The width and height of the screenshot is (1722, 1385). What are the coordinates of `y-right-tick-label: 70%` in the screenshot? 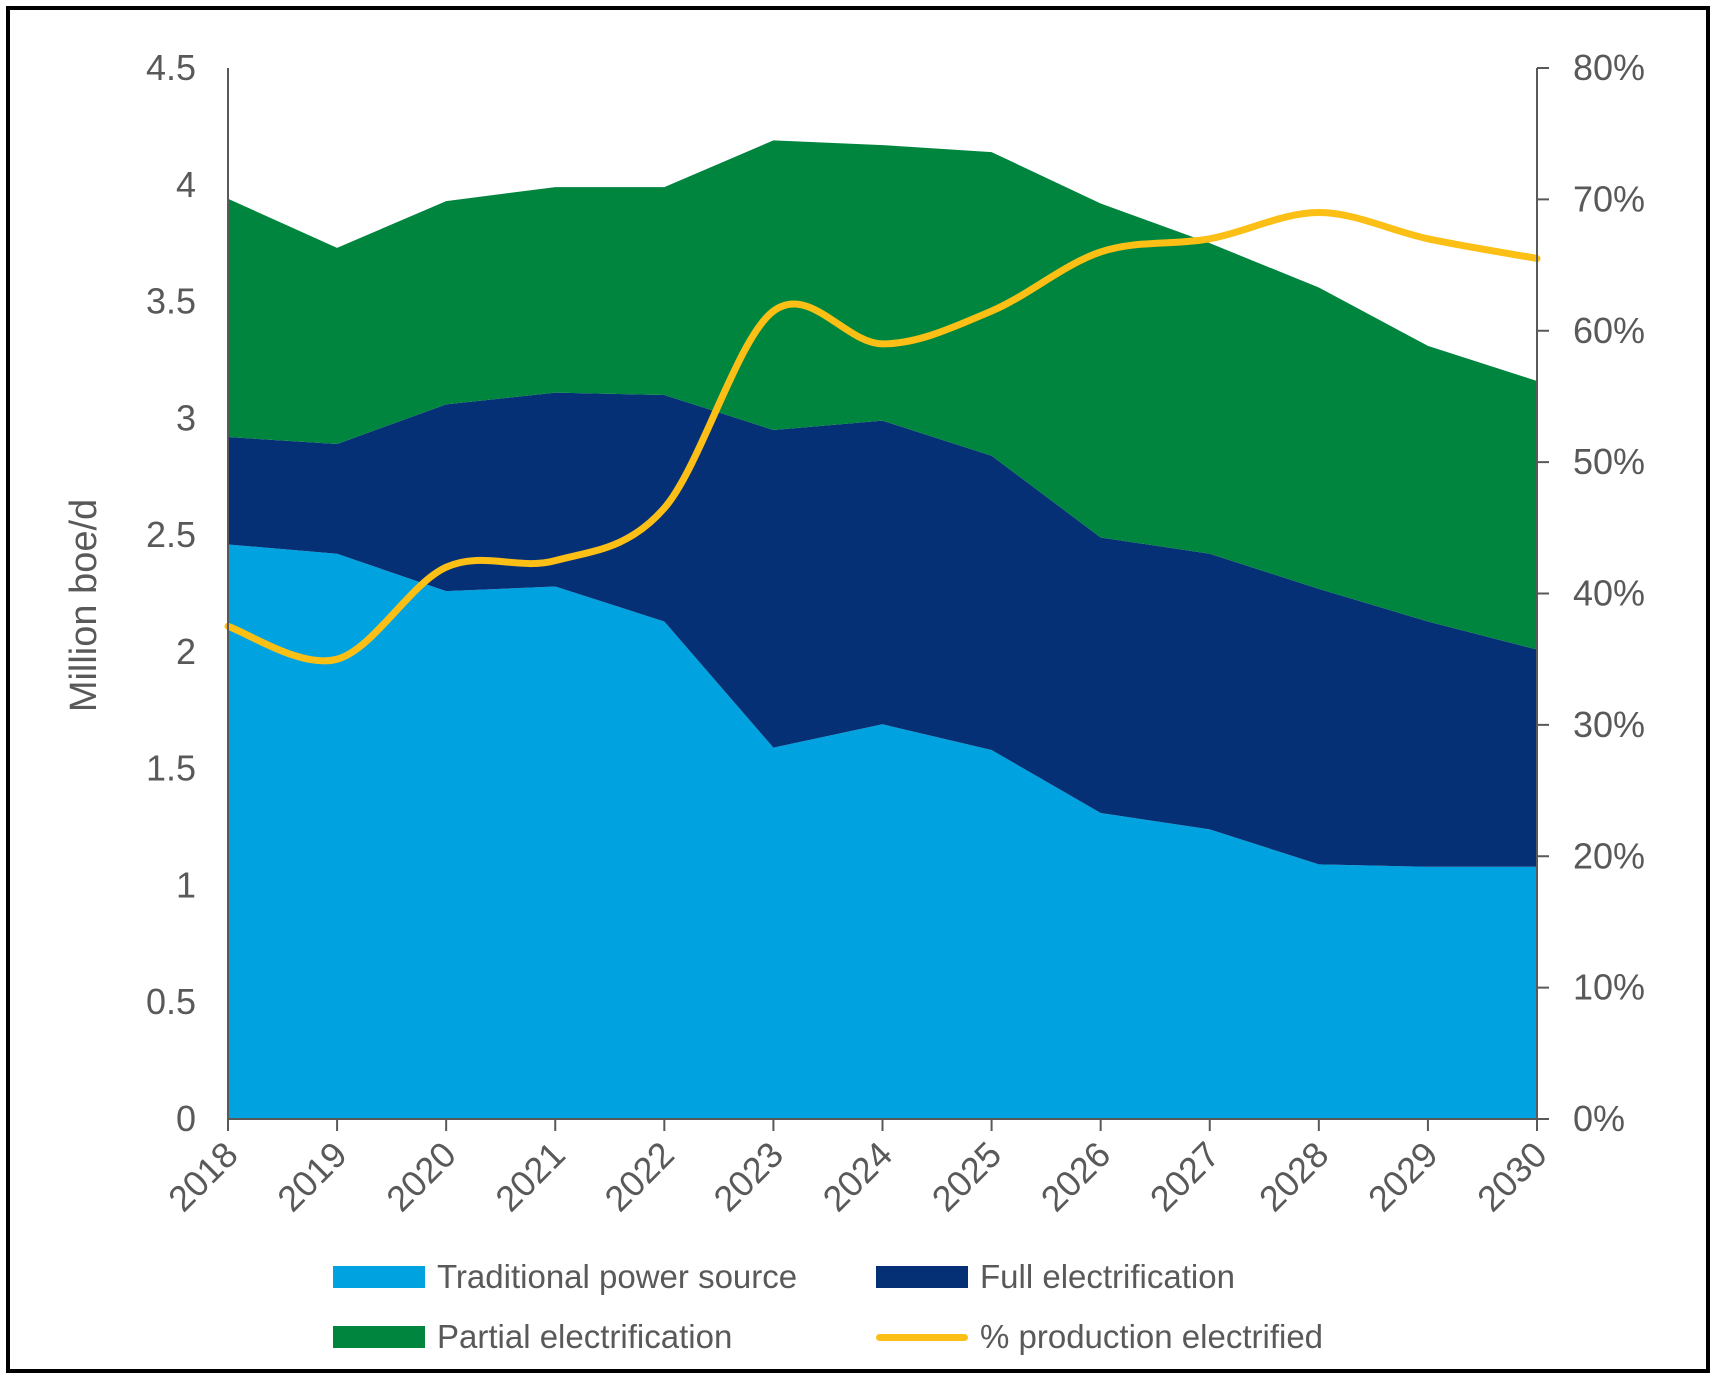 It's located at (1609, 198).